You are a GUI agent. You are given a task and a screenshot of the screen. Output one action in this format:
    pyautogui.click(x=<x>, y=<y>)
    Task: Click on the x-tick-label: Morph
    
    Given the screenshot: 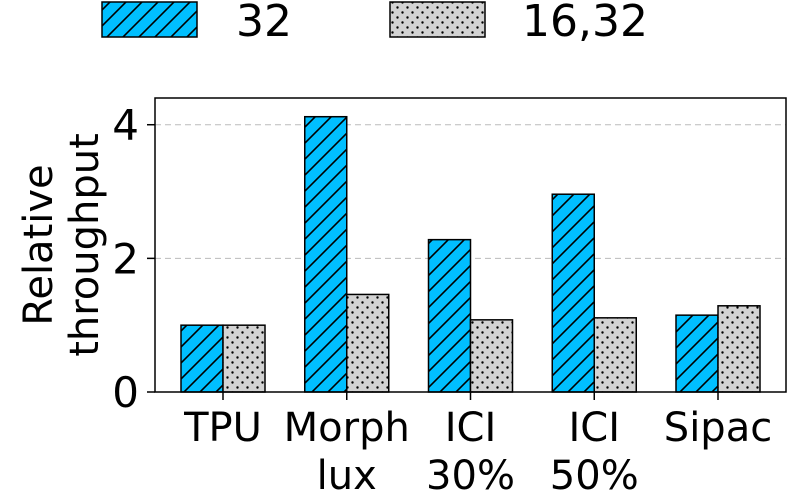 What is the action you would take?
    pyautogui.click(x=347, y=428)
    